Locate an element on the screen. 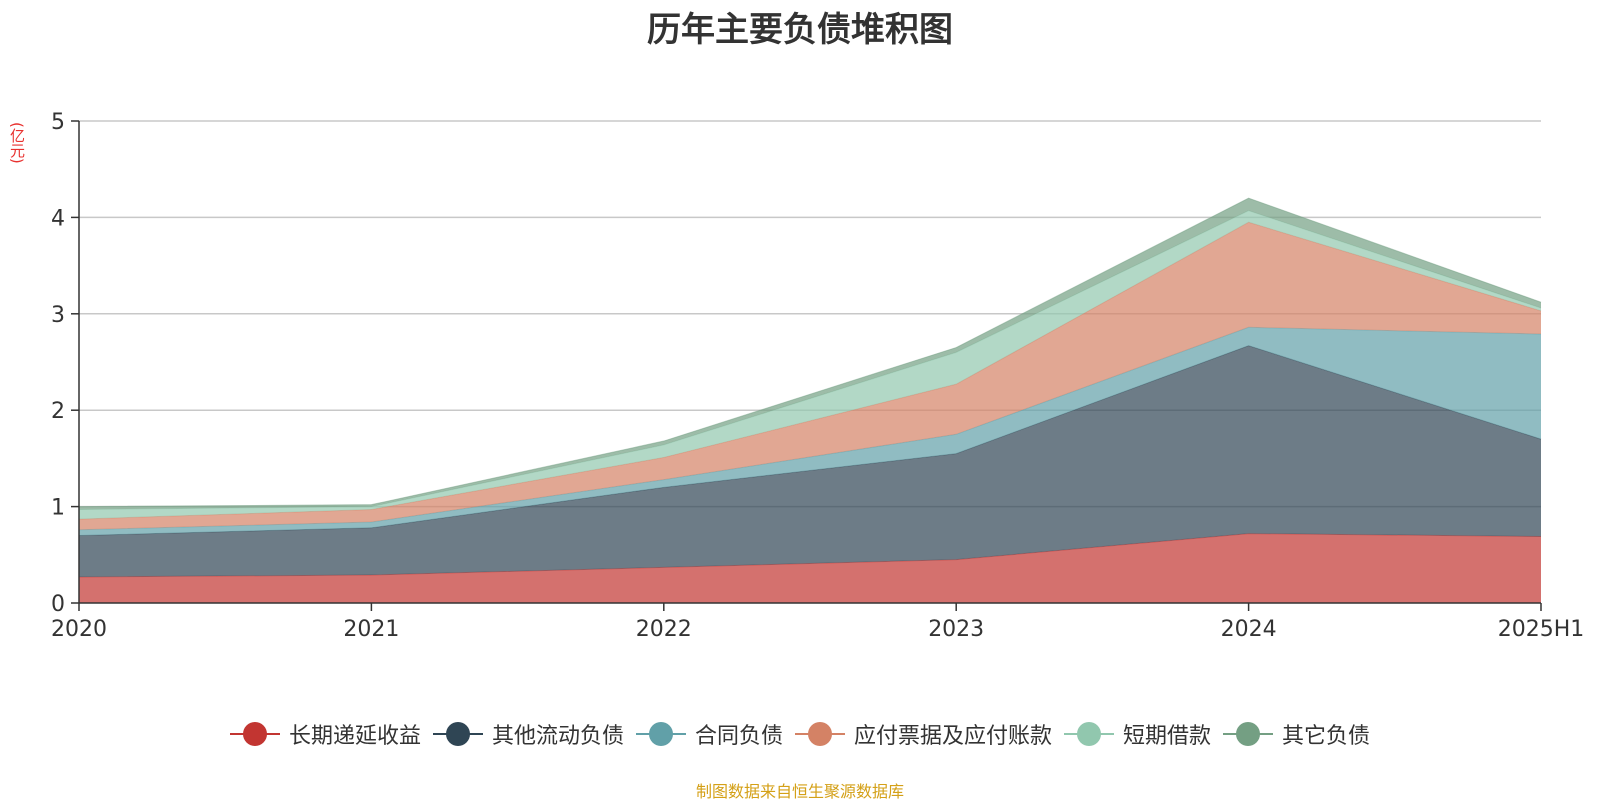 Image resolution: width=1600 pixels, height=802 pixels. area-长期递延收益 is located at coordinates (810, 568).